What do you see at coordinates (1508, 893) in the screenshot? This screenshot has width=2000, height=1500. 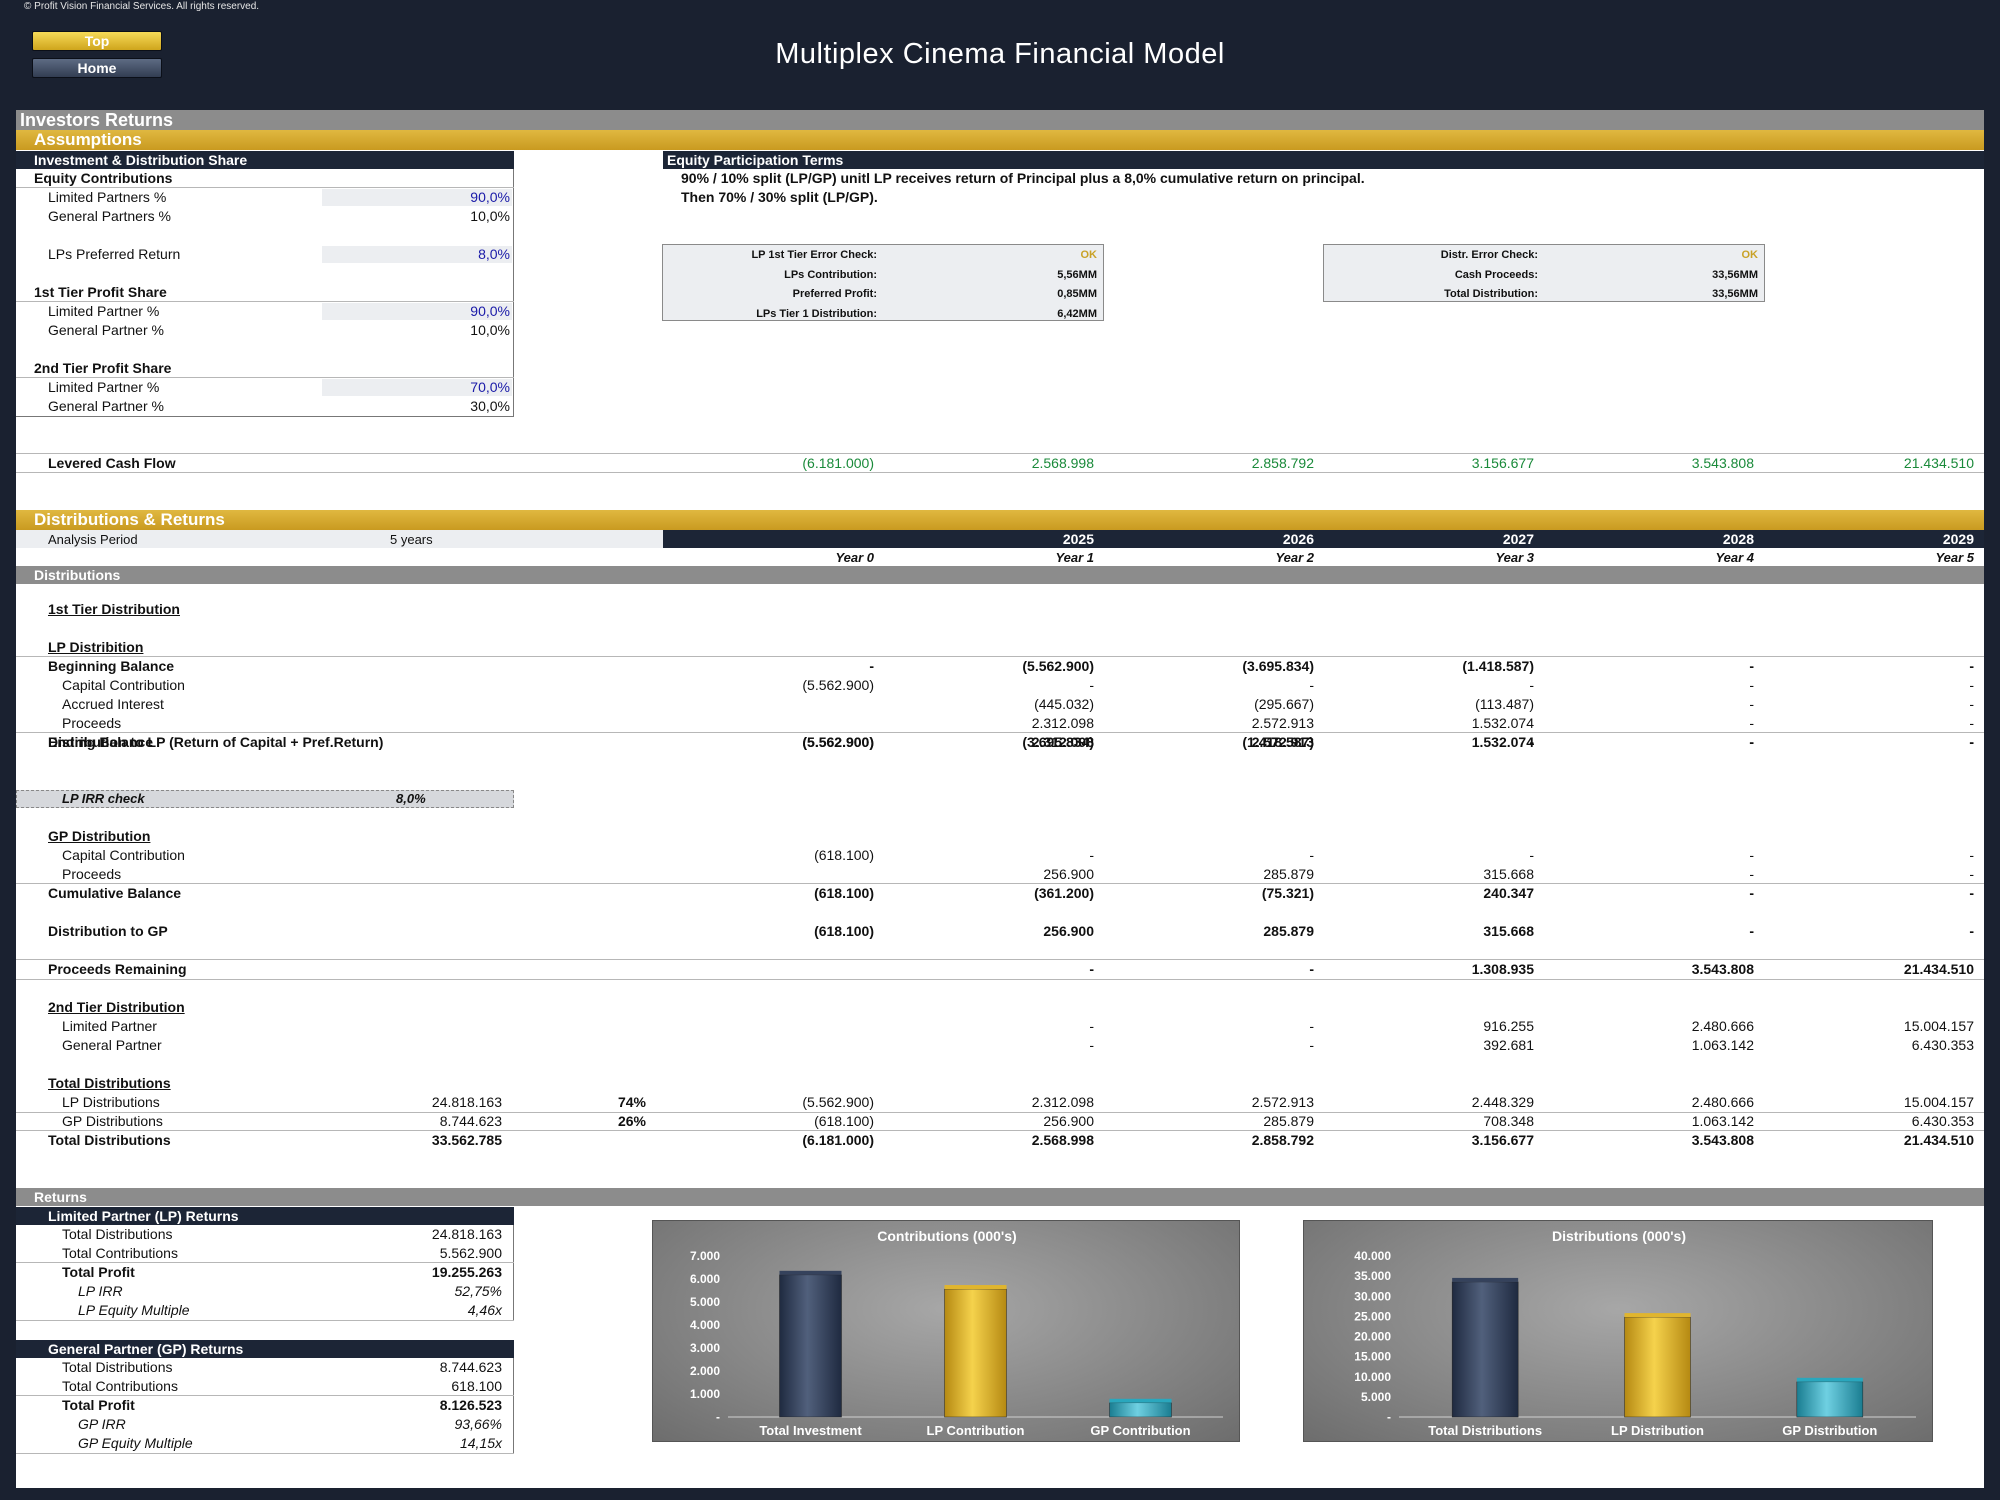 I see `row-value: 240.347` at bounding box center [1508, 893].